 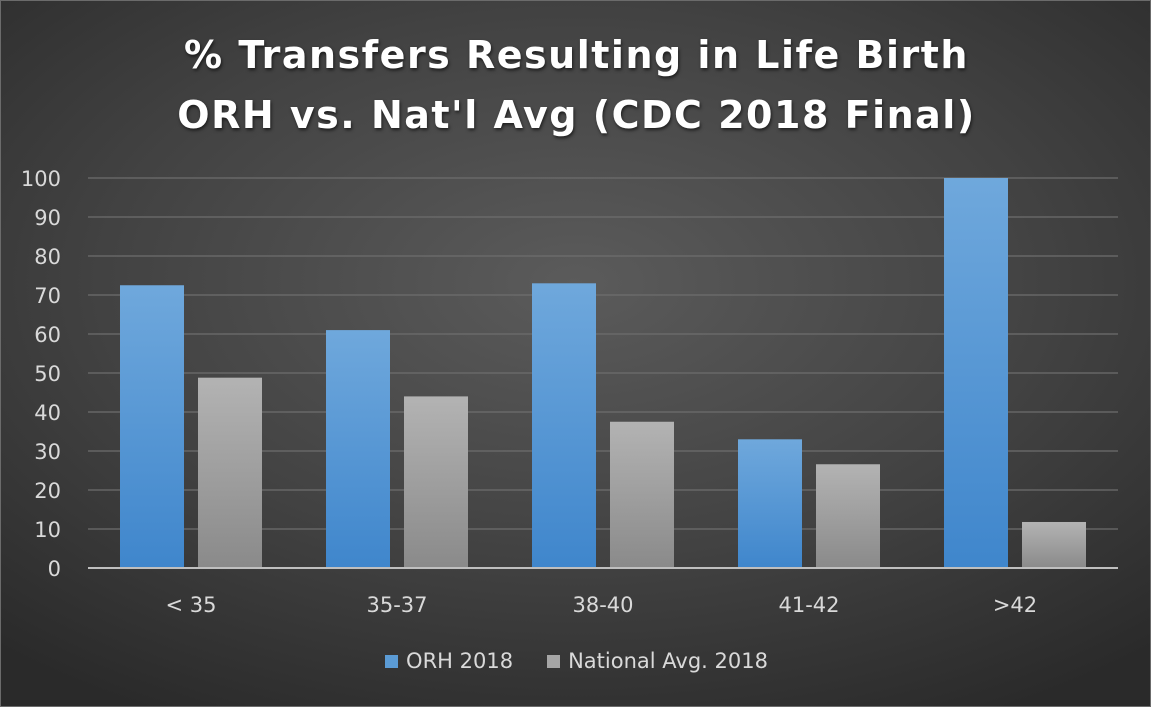 I want to click on x-tick-label: < 35, so click(x=191, y=605).